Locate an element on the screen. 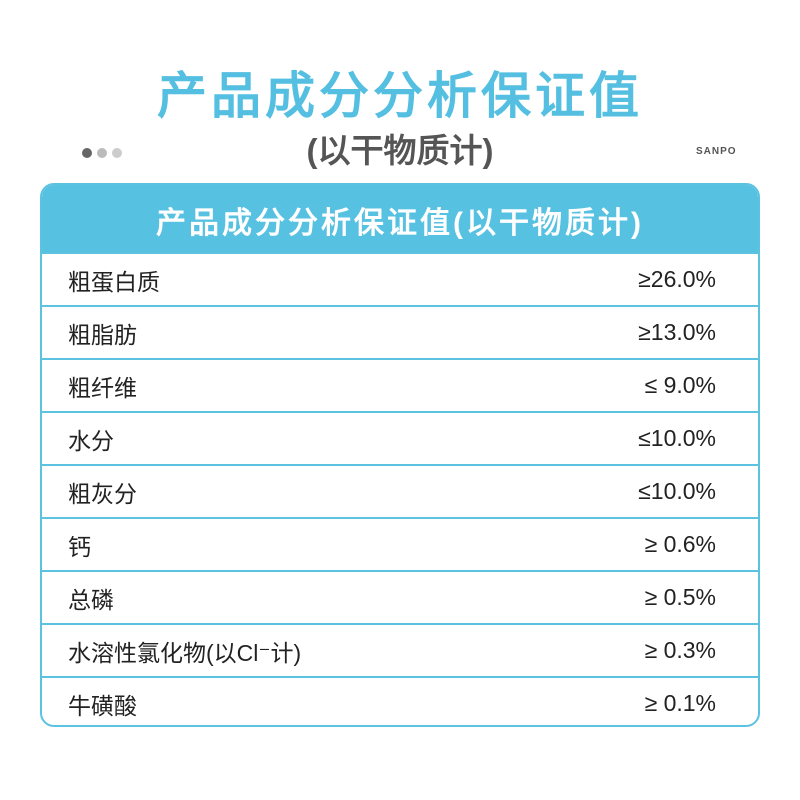 Image resolution: width=800 pixels, height=800 pixels. nutrient-name: 粗纤维 is located at coordinates (102, 387).